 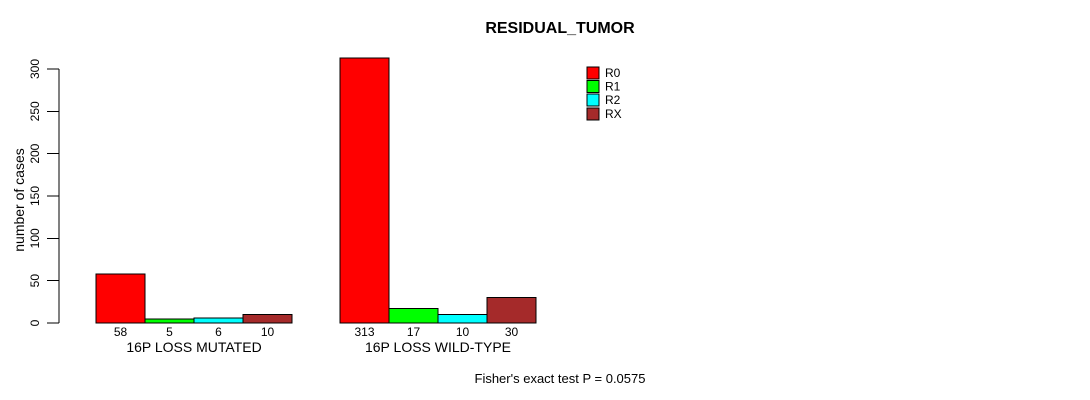 What do you see at coordinates (438, 347) in the screenshot?
I see `category-label: 16P LOSS WILD-TYPE` at bounding box center [438, 347].